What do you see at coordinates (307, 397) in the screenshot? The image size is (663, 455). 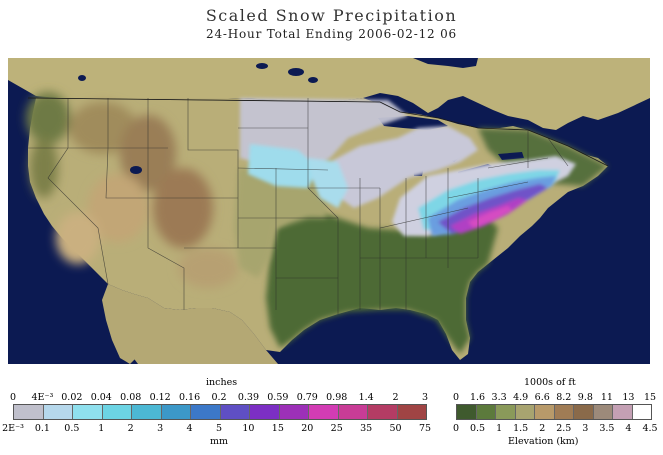 I see `precip-inches-tick: 0.79` at bounding box center [307, 397].